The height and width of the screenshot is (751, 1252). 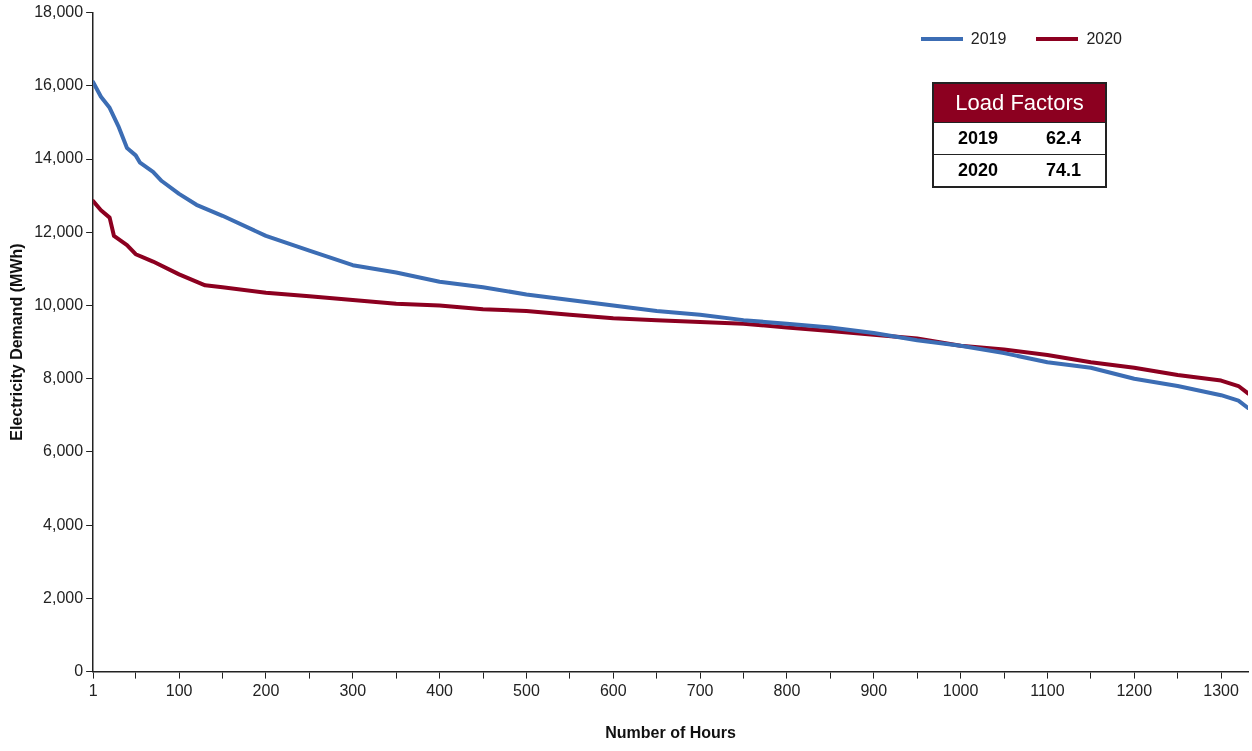 I want to click on y-axis-title: Electricity Demand (MWh), so click(x=17, y=342).